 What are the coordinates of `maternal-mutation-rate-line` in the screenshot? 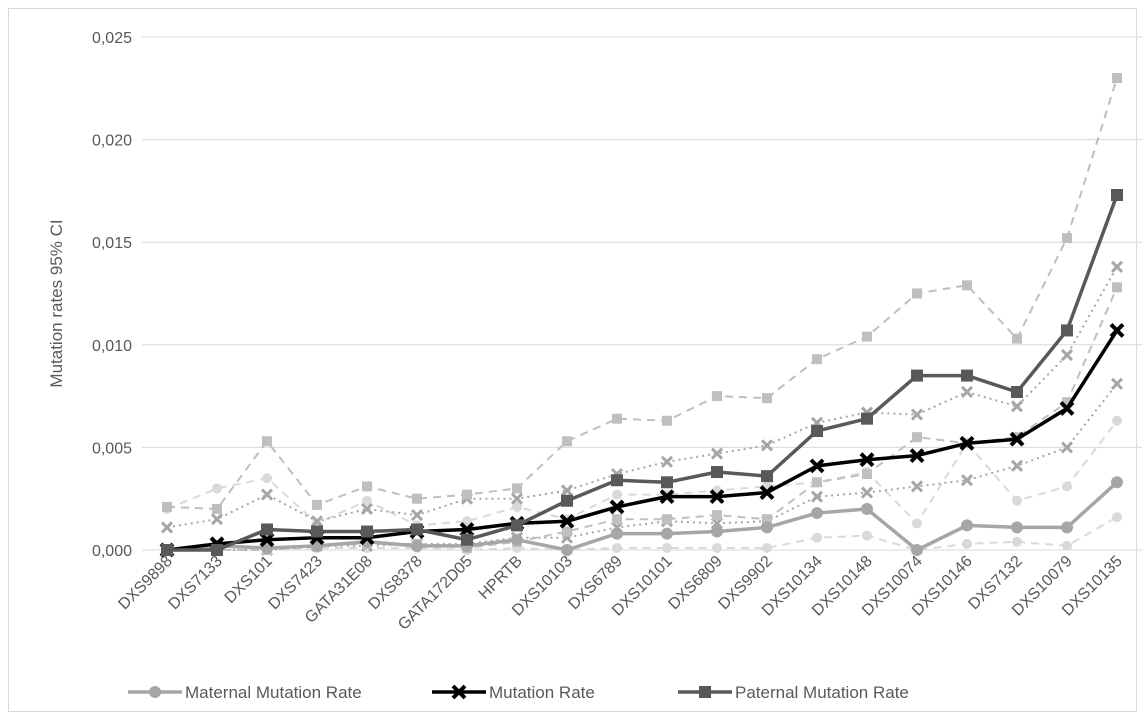 It's located at (642, 516).